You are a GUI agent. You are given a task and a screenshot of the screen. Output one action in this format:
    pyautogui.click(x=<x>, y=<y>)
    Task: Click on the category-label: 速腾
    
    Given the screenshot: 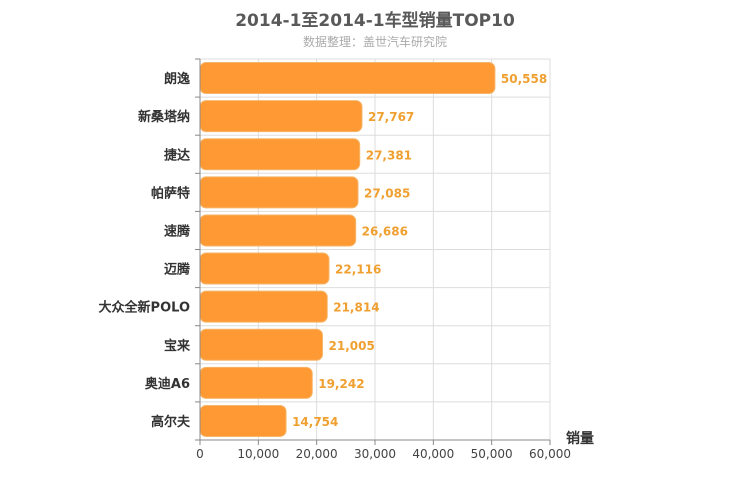 What is the action you would take?
    pyautogui.click(x=177, y=231)
    